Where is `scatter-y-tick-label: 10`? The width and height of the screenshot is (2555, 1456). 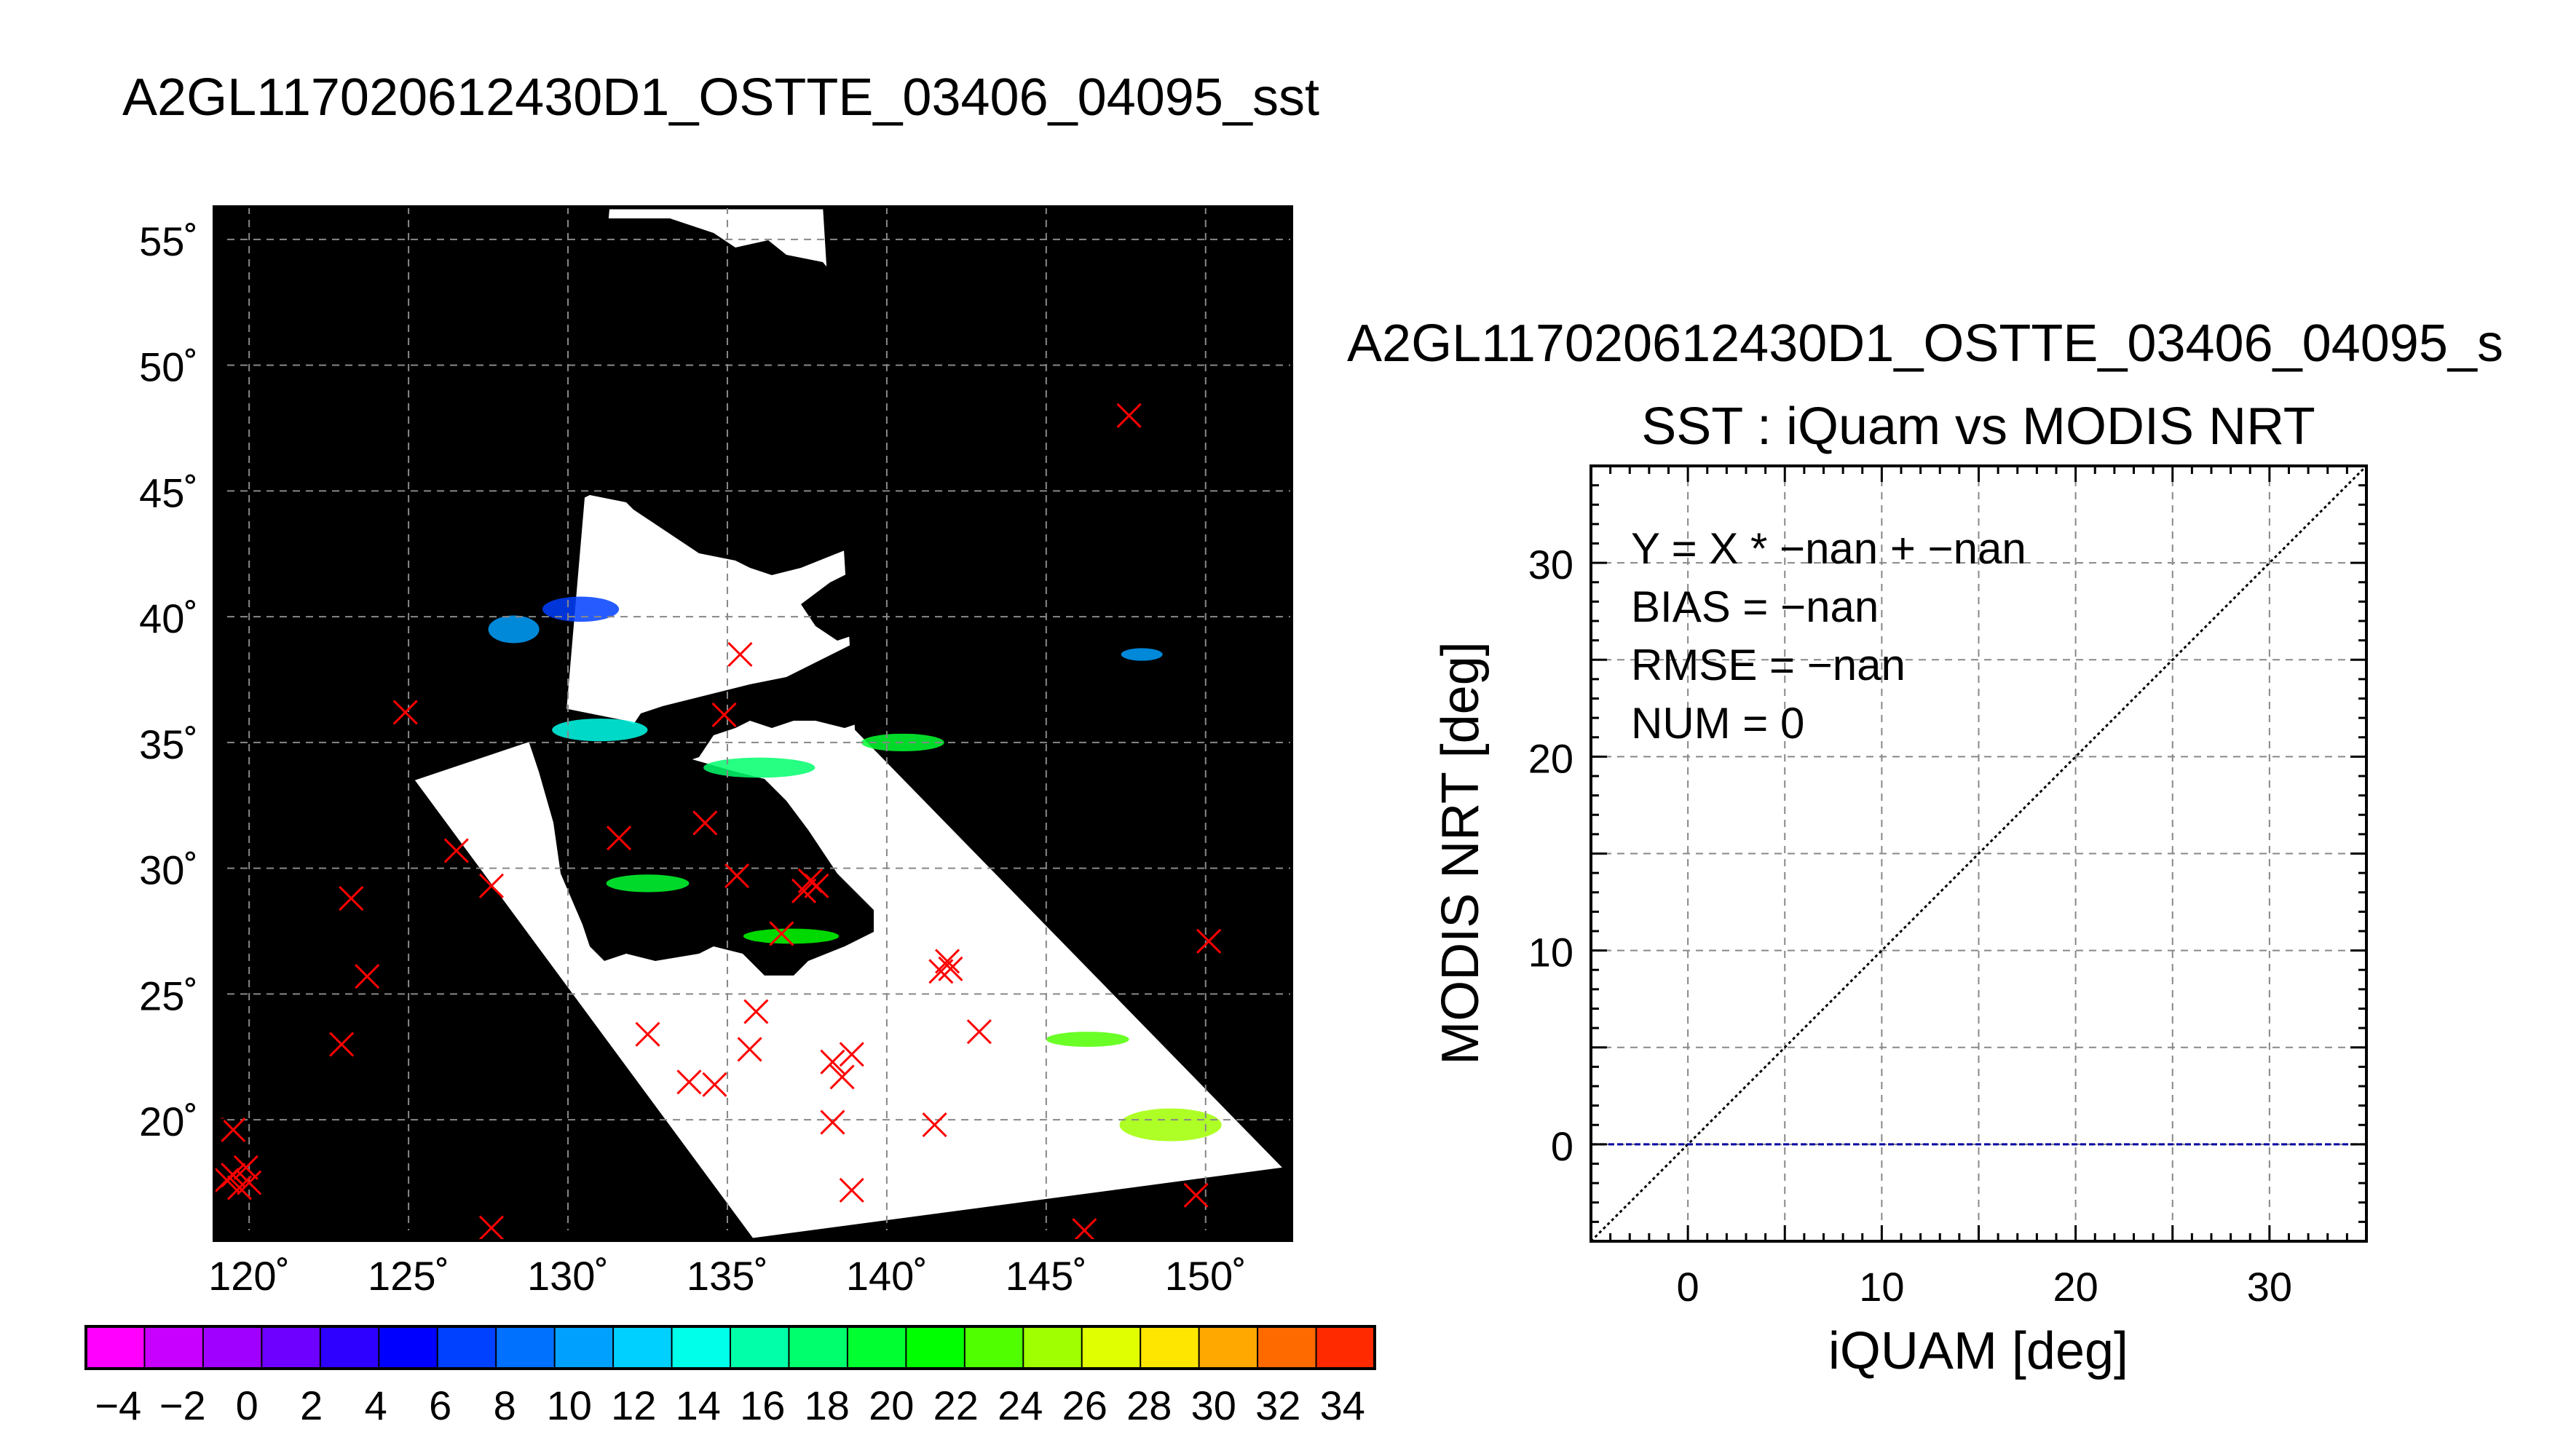
scatter-y-tick-label: 10 is located at coordinates (1550, 953).